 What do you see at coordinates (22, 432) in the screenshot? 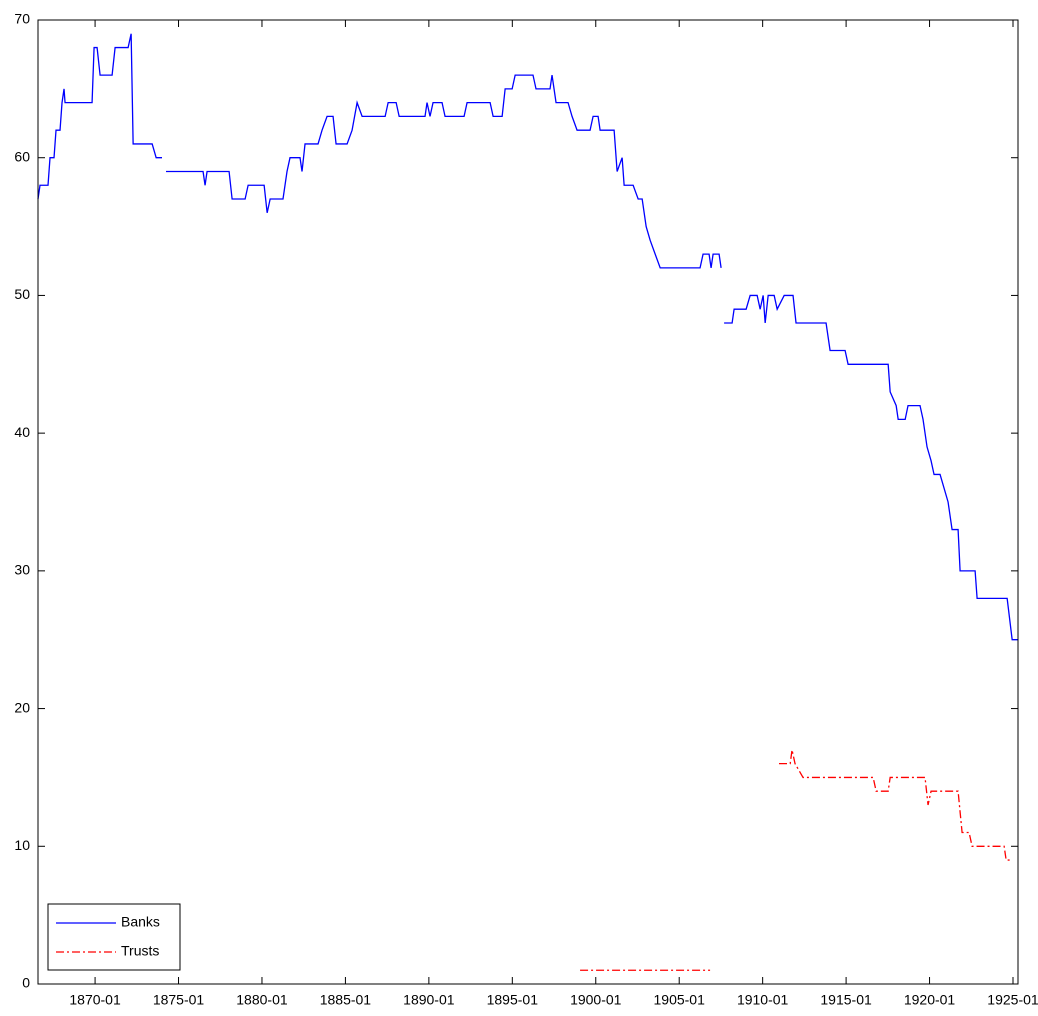
I see `y-tick-label: 40` at bounding box center [22, 432].